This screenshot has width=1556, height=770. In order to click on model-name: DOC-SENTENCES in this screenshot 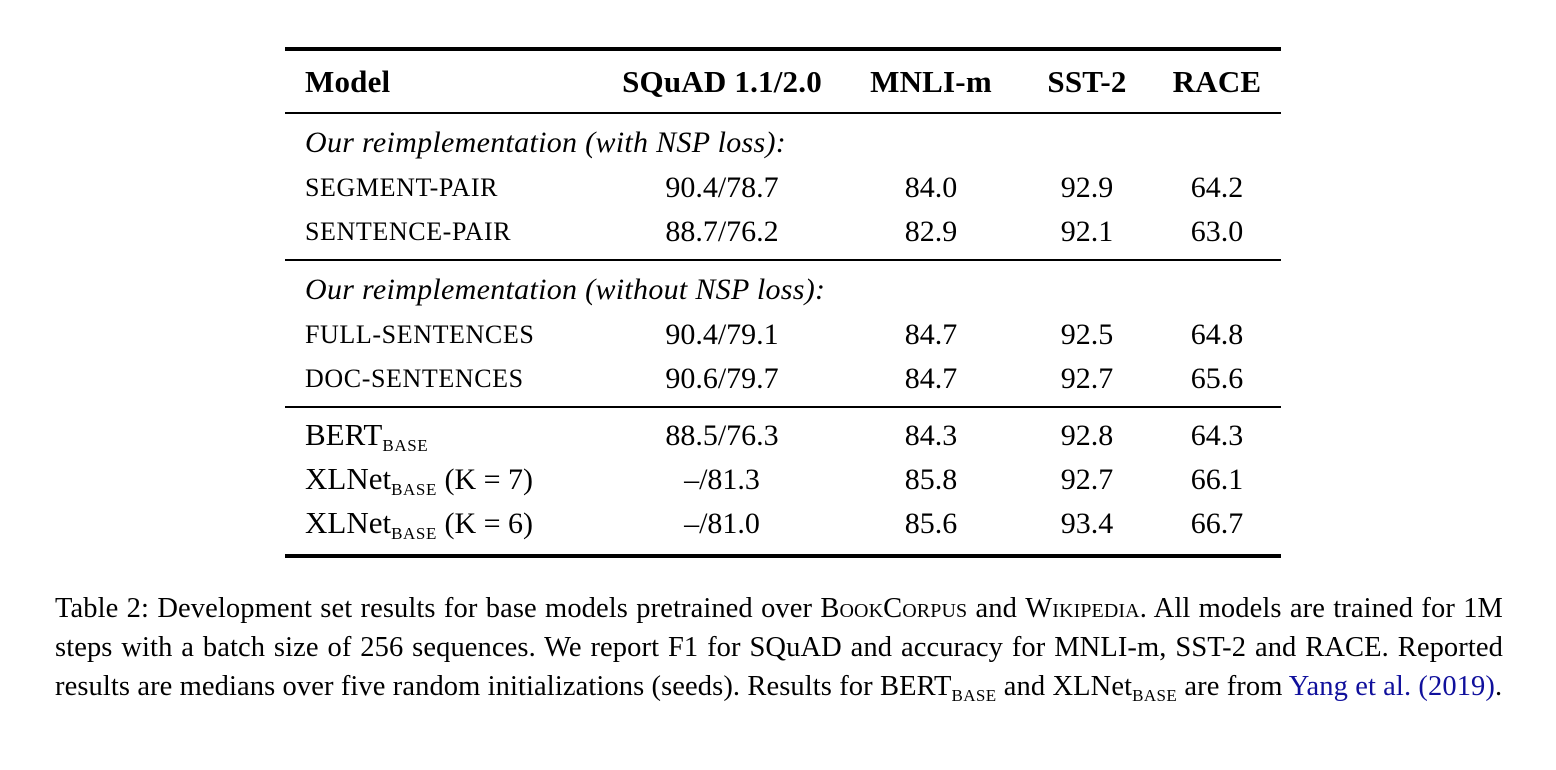, I will do `click(414, 378)`.